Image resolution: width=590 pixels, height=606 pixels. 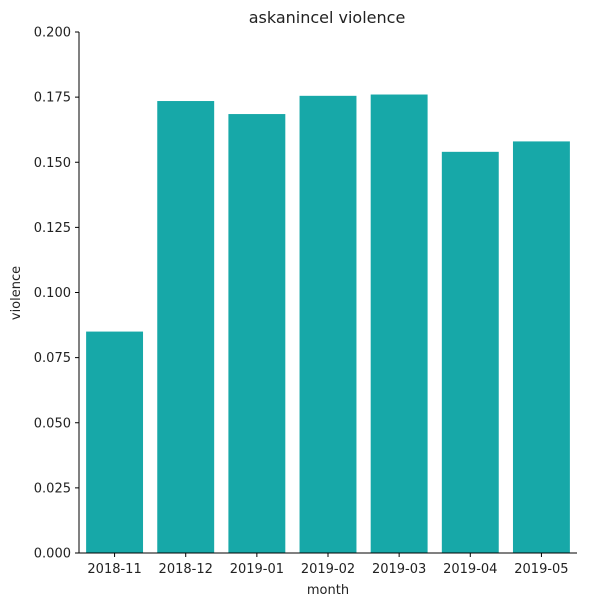 I want to click on y-tick-label: 0.050, so click(x=52, y=423).